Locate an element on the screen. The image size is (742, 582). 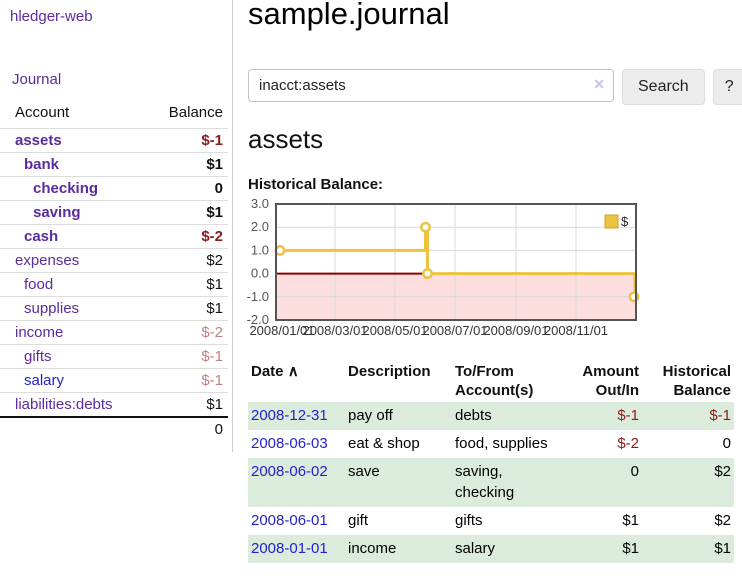
sort-asc-icon: ∧ is located at coordinates (293, 371).